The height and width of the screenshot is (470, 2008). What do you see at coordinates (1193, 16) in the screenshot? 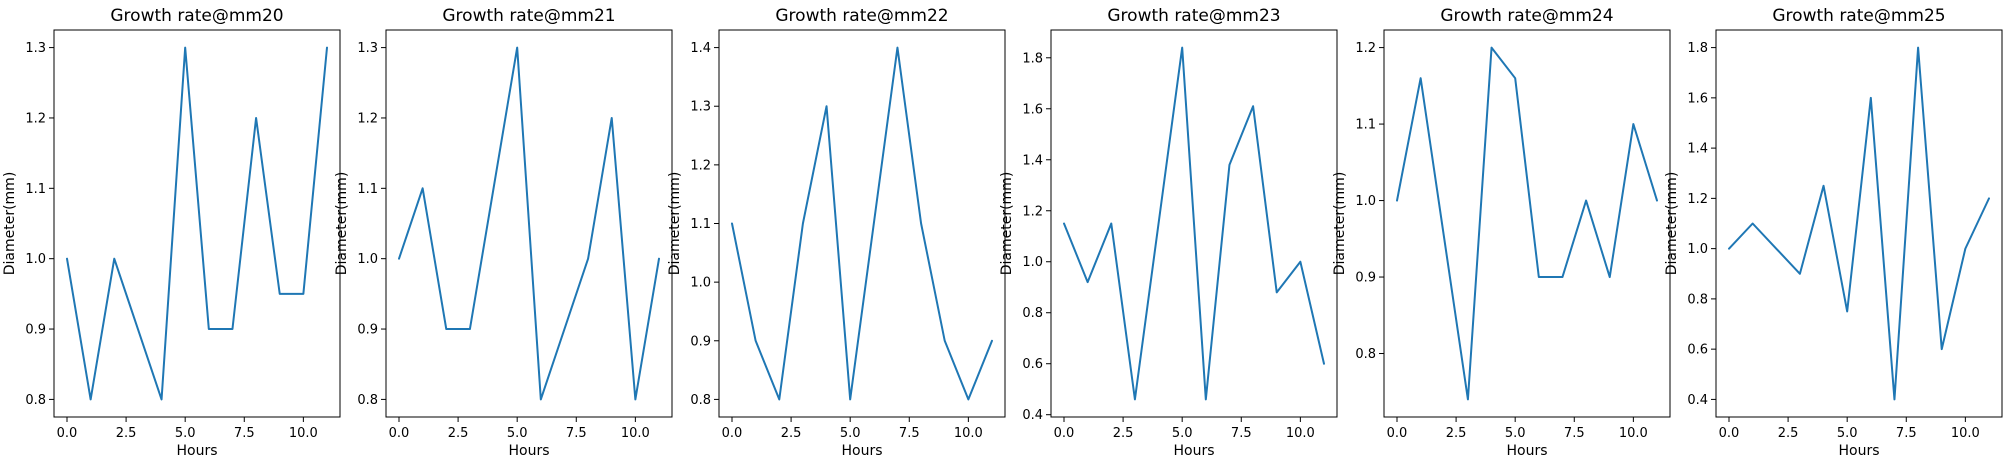
I see `chart-title: Growth rate@mm23` at bounding box center [1193, 16].